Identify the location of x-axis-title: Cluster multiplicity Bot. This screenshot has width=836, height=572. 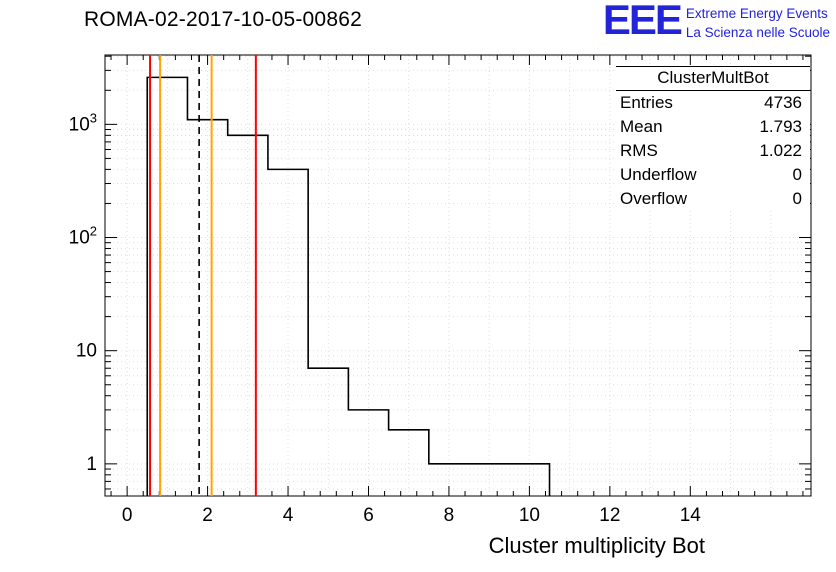
(596, 545).